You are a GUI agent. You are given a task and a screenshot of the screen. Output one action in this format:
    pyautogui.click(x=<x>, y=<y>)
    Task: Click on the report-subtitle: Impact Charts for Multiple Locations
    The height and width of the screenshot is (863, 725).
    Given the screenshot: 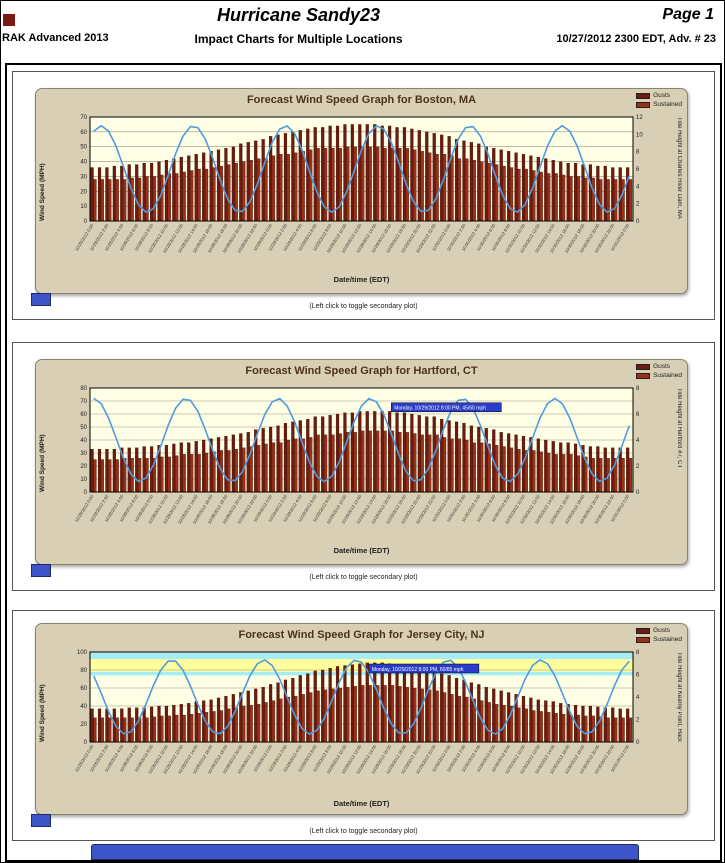 What is the action you would take?
    pyautogui.click(x=298, y=39)
    